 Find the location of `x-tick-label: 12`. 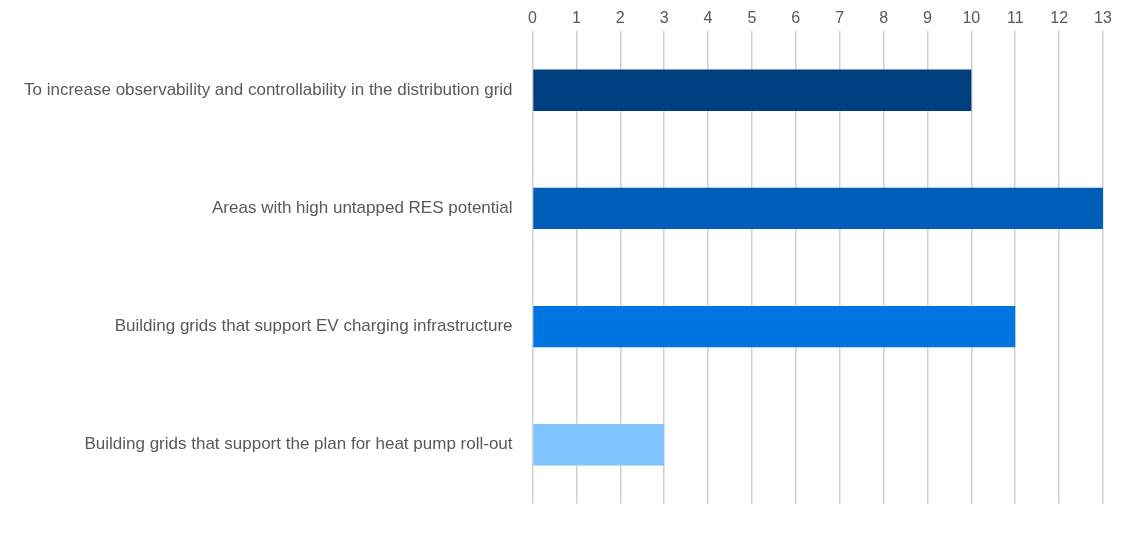

x-tick-label: 12 is located at coordinates (1059, 18).